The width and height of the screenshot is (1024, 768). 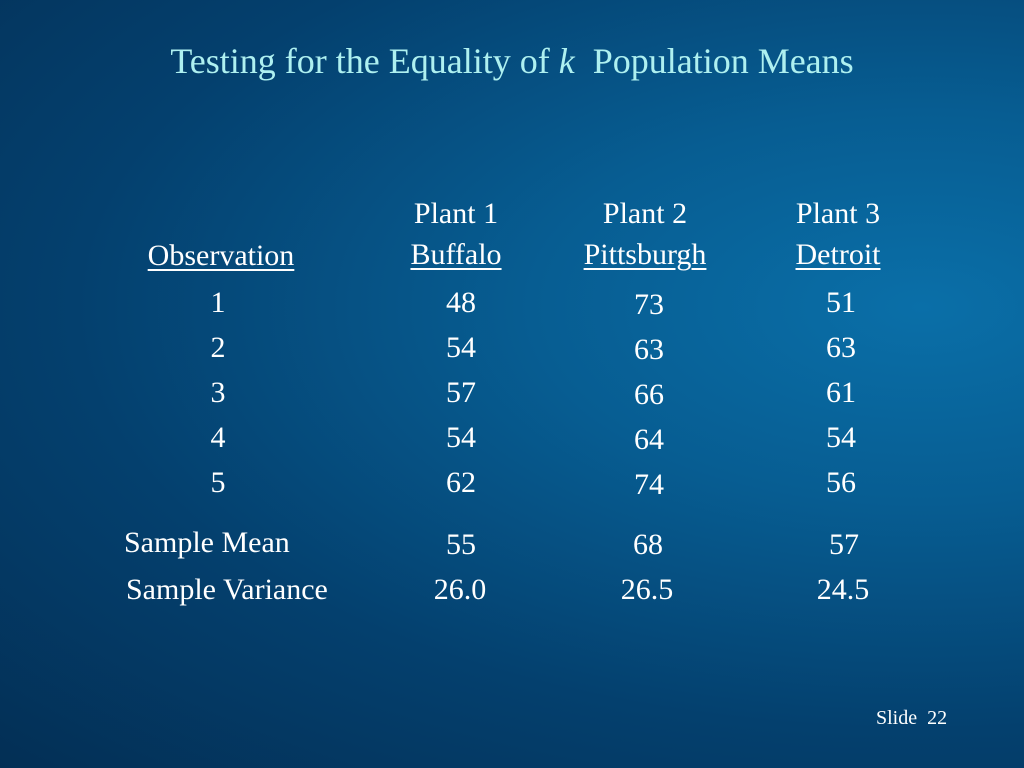 I want to click on slide-number: 22, so click(x=937, y=718).